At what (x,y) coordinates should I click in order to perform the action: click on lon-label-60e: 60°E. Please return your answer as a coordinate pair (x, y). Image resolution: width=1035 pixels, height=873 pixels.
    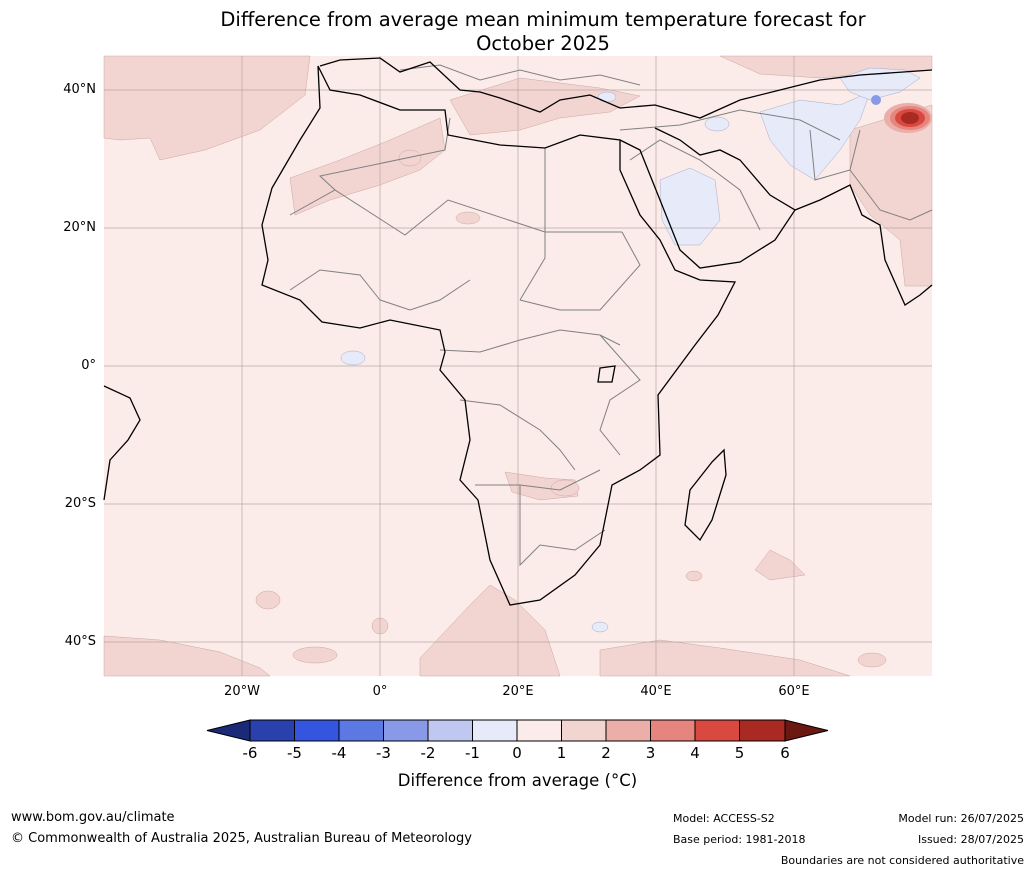
    Looking at the image, I should click on (794, 691).